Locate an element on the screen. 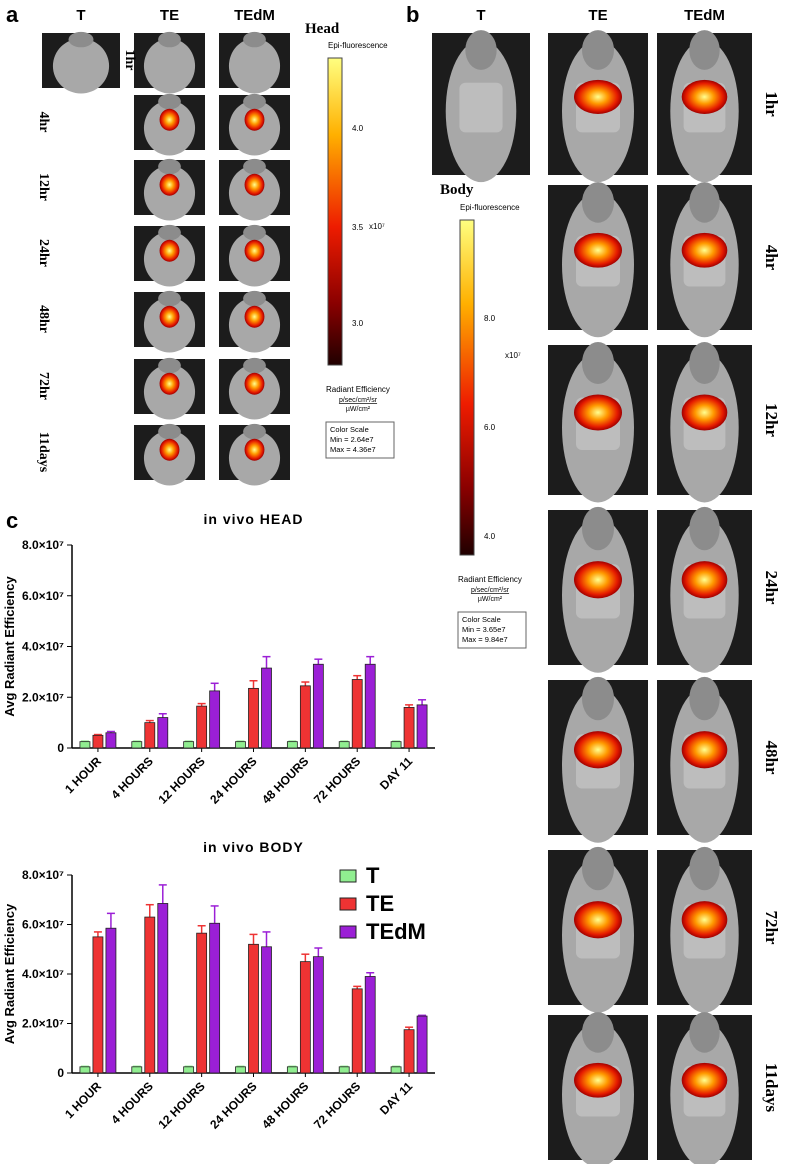  x-tick-label: 1 HOUR is located at coordinates (83, 1100).